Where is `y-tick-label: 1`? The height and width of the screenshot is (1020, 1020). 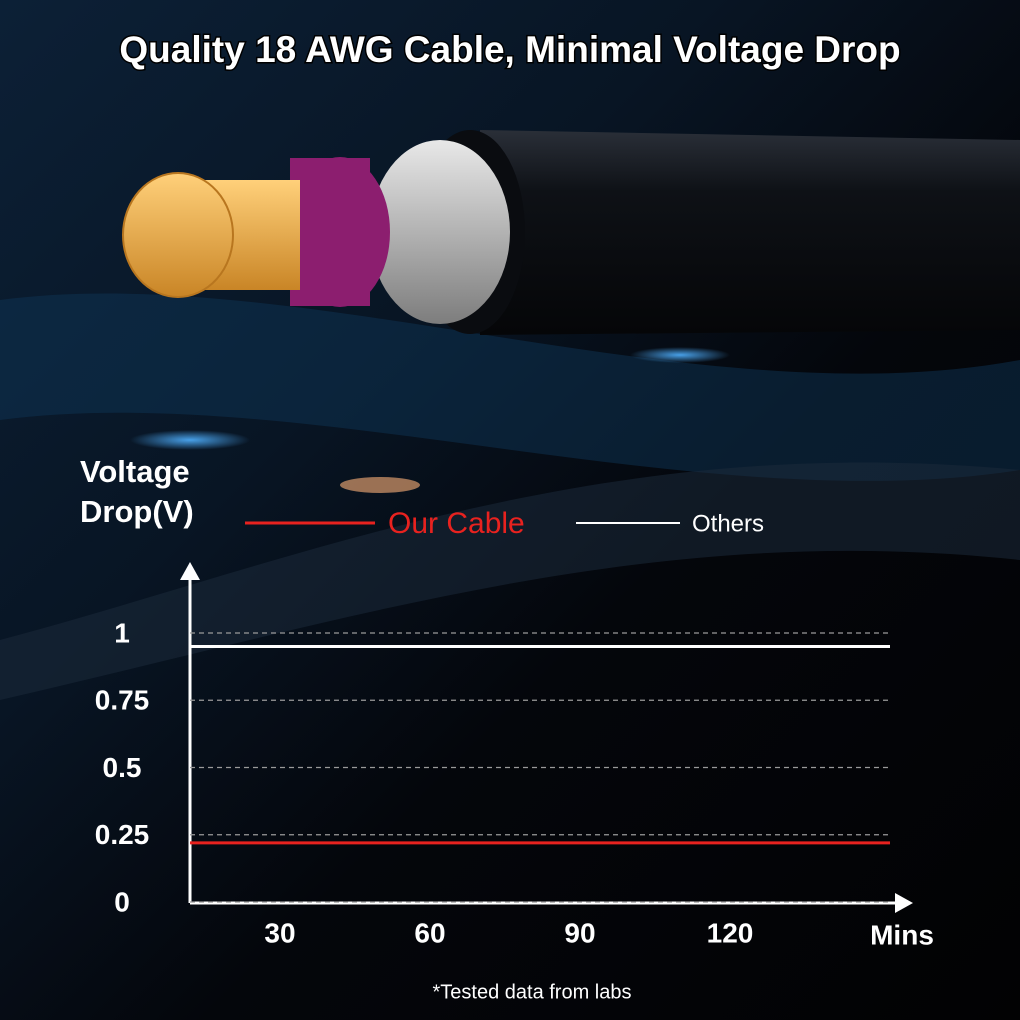 y-tick-label: 1 is located at coordinates (122, 632).